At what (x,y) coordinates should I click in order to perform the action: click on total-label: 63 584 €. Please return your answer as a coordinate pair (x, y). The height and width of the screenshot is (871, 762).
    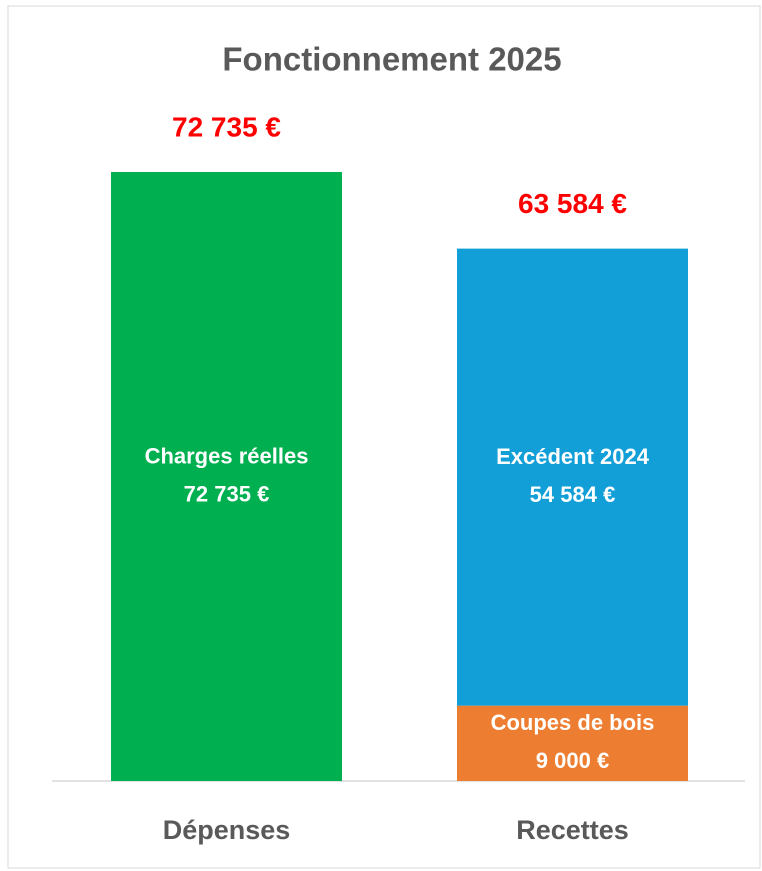
    Looking at the image, I should click on (572, 203).